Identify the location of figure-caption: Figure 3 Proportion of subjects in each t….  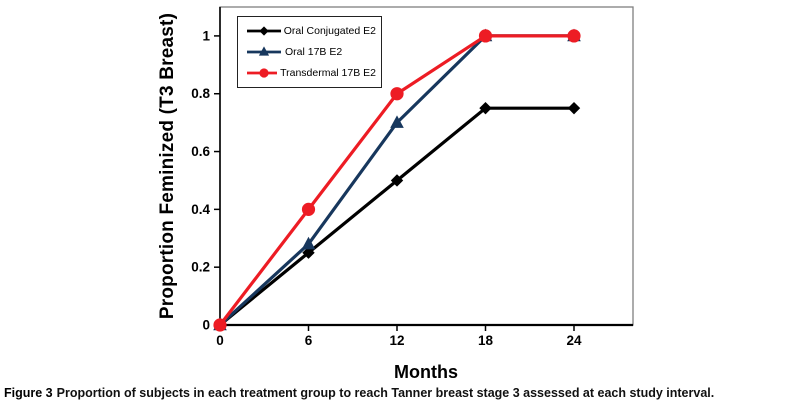
(398, 393).